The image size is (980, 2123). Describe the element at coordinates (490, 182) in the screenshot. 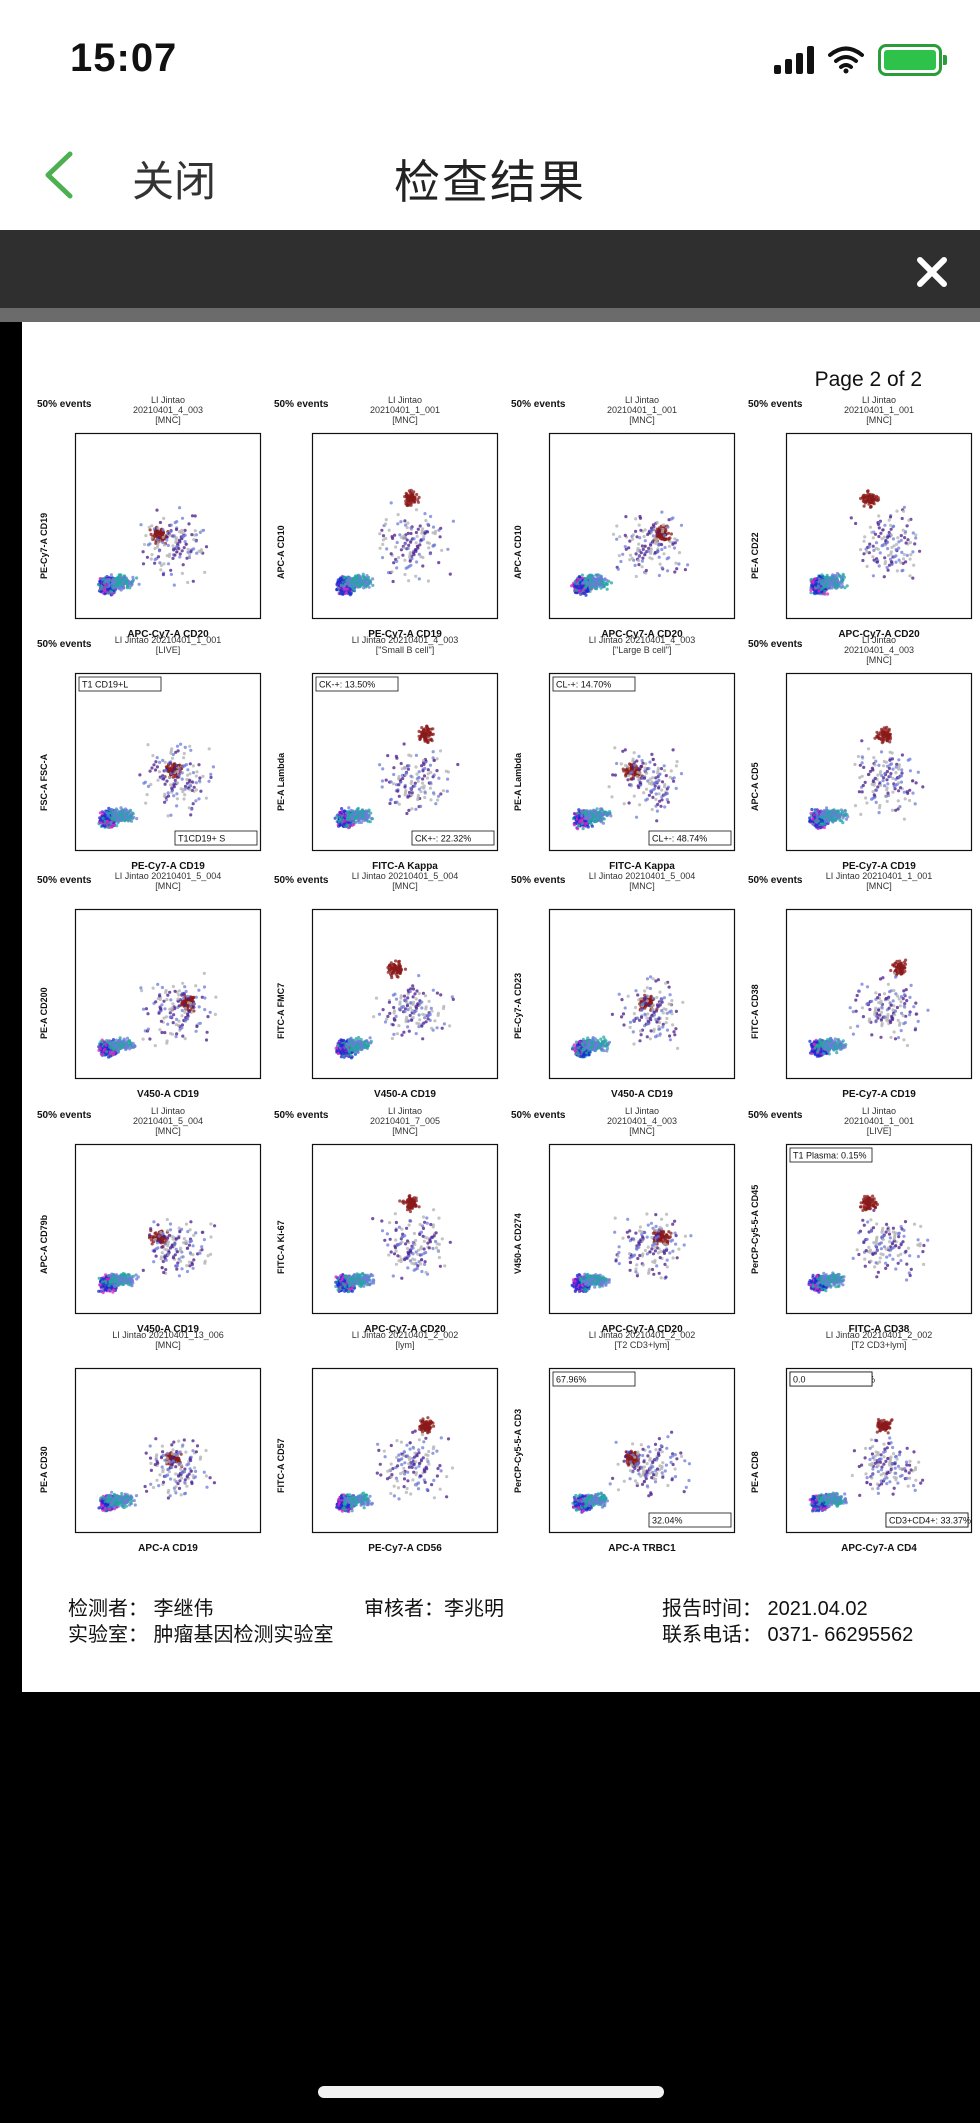

I see `page-title: 检查结果` at that location.